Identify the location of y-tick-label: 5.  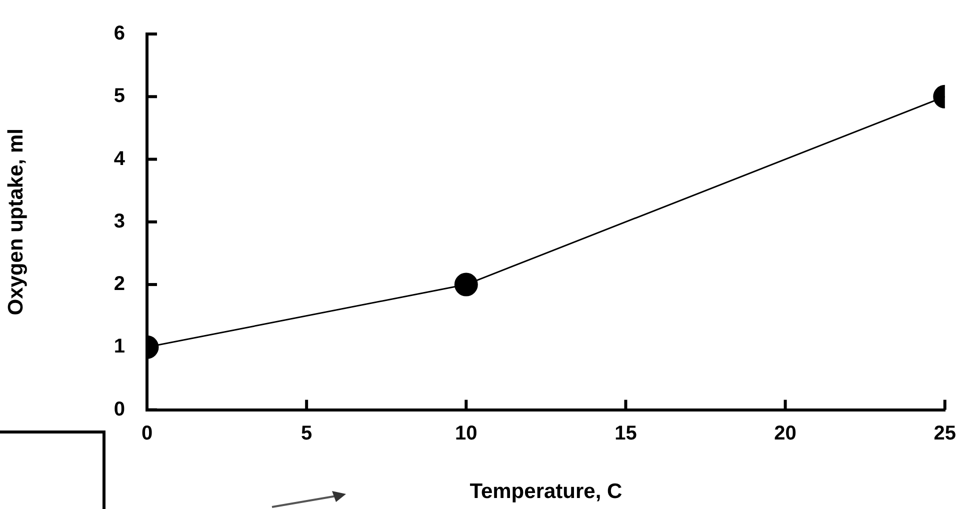
(119, 96).